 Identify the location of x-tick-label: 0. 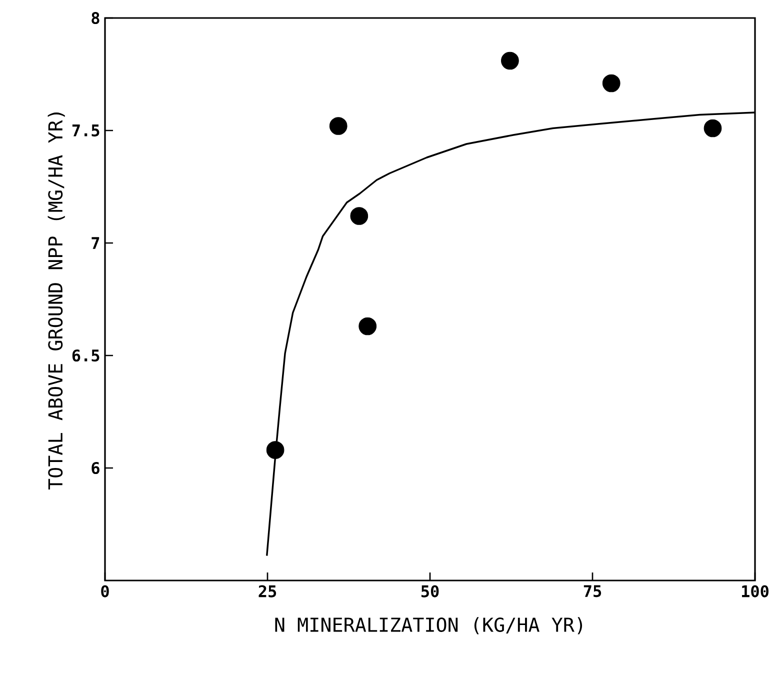
(105, 591).